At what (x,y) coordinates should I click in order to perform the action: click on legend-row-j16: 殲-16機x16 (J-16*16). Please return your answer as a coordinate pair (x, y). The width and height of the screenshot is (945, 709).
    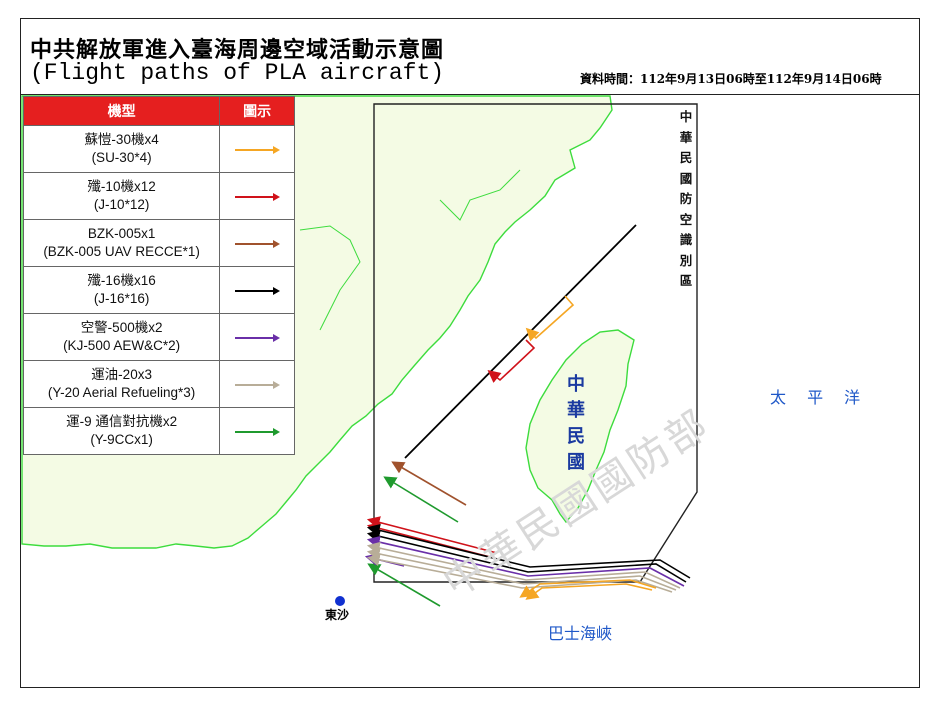
    Looking at the image, I should click on (158, 290).